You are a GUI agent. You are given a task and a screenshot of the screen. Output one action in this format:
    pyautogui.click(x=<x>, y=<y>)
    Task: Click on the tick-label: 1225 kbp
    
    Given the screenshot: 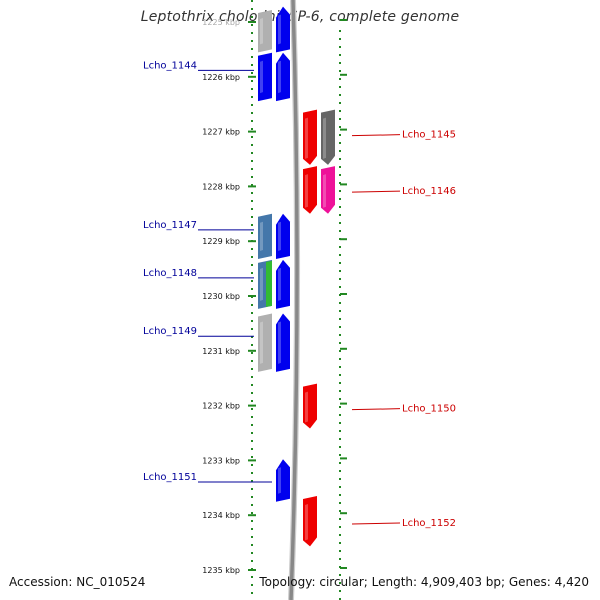 What is the action you would take?
    pyautogui.click(x=221, y=22)
    